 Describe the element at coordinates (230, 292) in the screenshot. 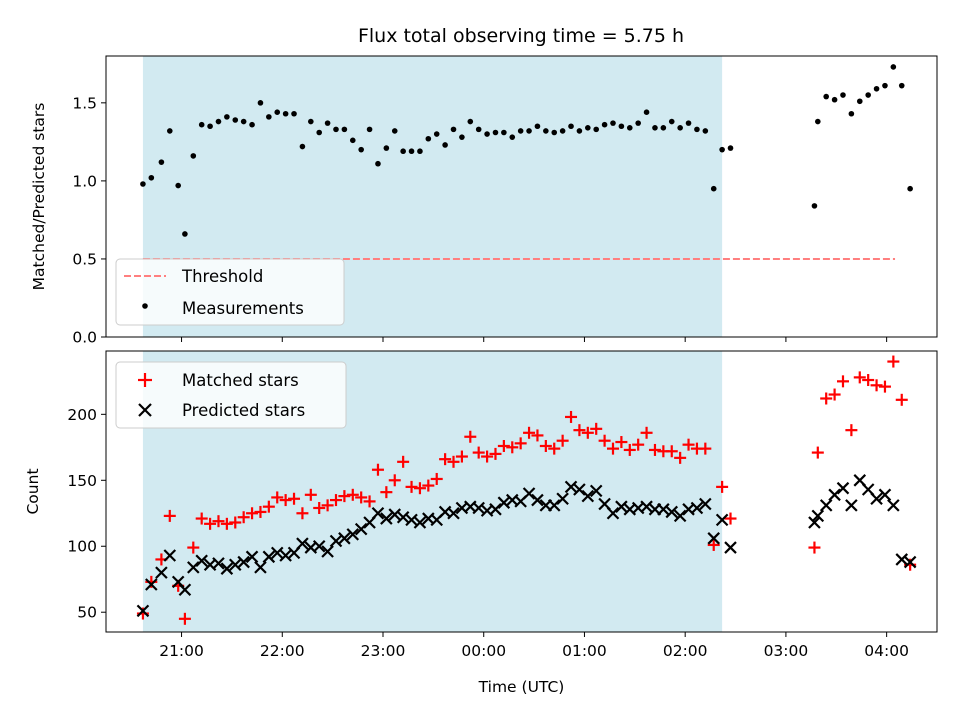

I see `ratio-legend-box` at that location.